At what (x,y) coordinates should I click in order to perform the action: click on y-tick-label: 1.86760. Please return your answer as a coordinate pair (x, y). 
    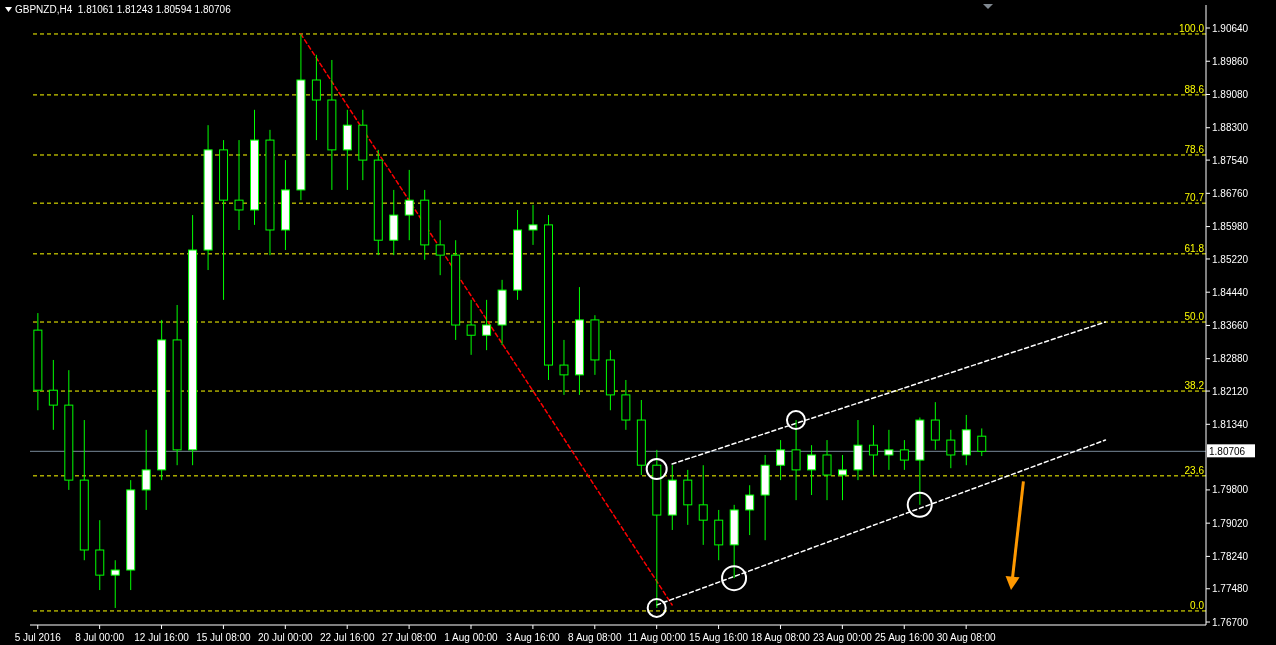
    Looking at the image, I should click on (1230, 193).